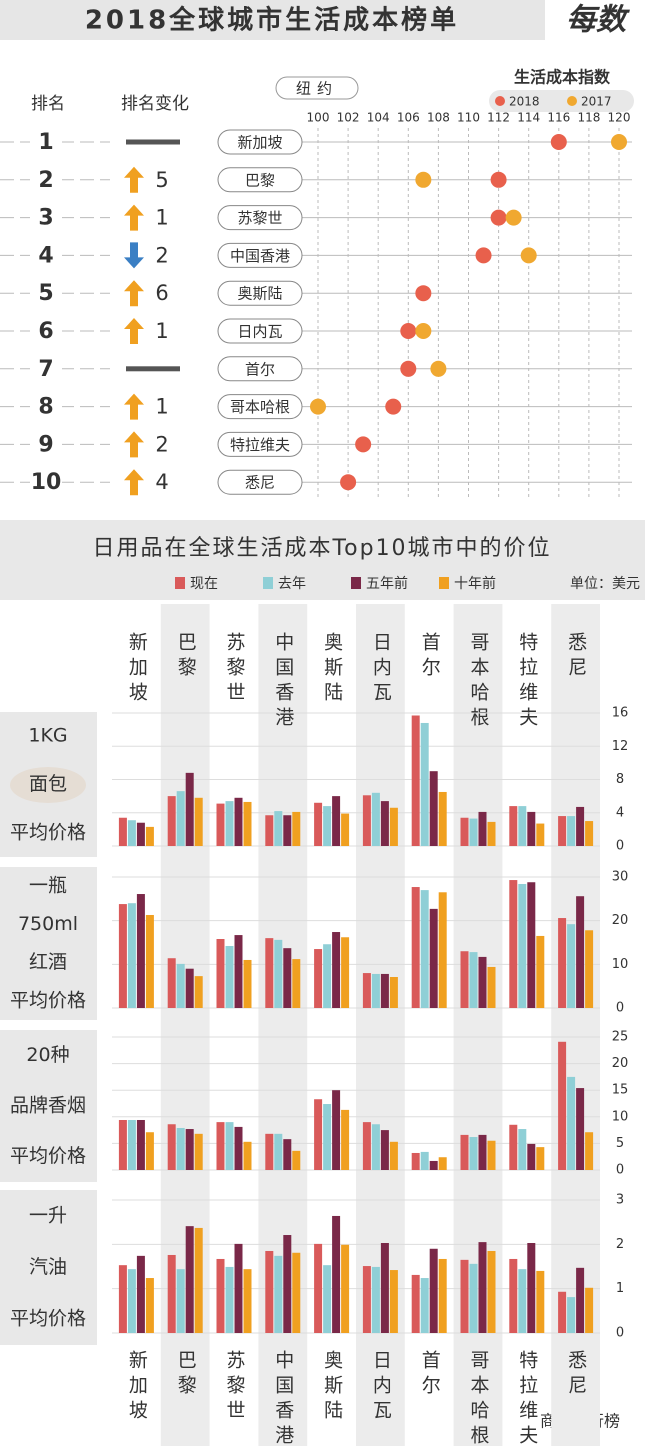 The image size is (645, 1452). I want to click on panel-label: 一升, so click(48, 1215).